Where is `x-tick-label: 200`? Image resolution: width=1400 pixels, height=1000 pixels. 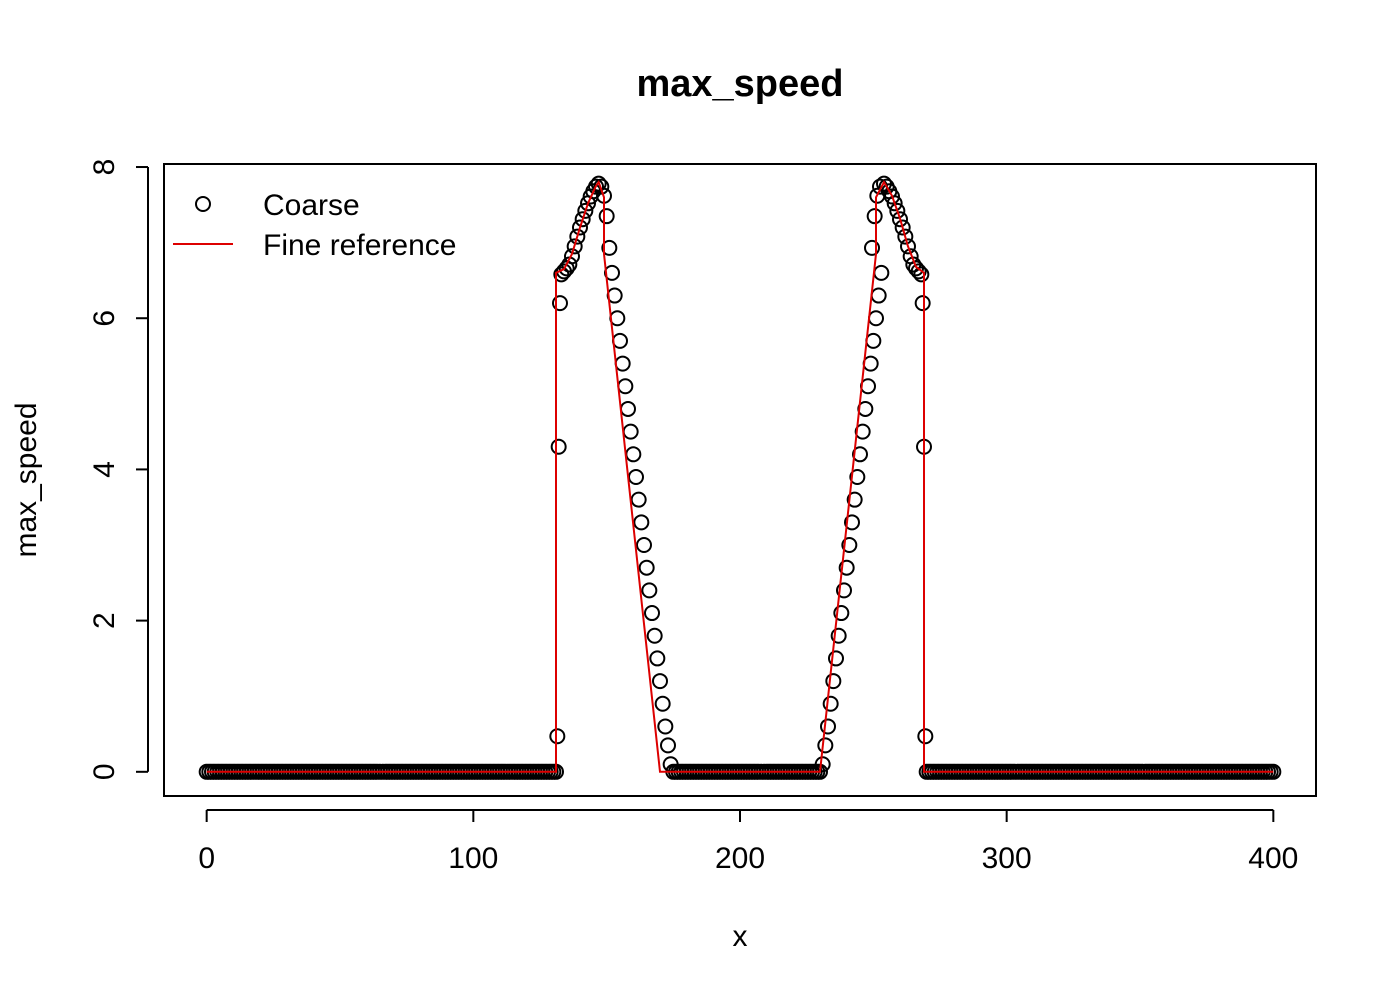 x-tick-label: 200 is located at coordinates (740, 858).